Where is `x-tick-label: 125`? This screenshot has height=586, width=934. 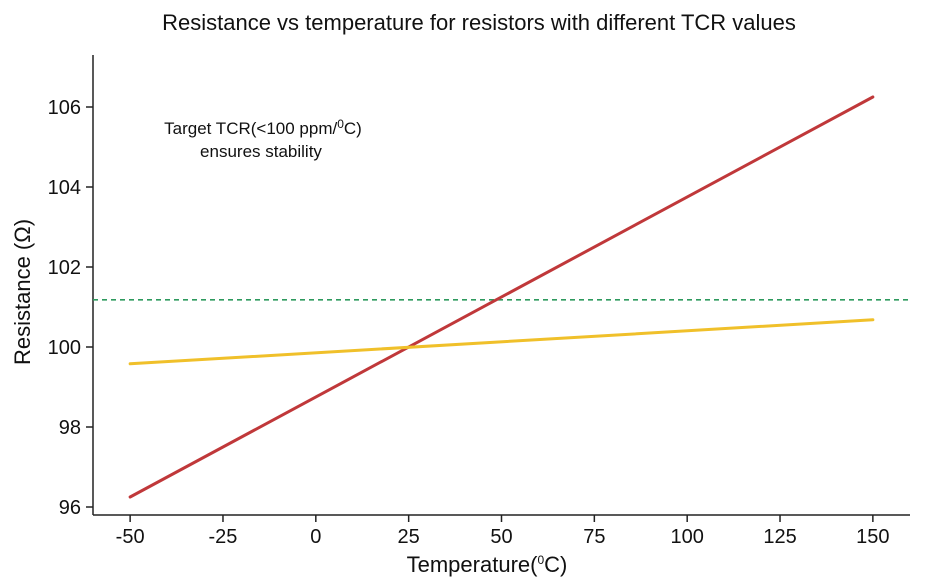 x-tick-label: 125 is located at coordinates (779, 537).